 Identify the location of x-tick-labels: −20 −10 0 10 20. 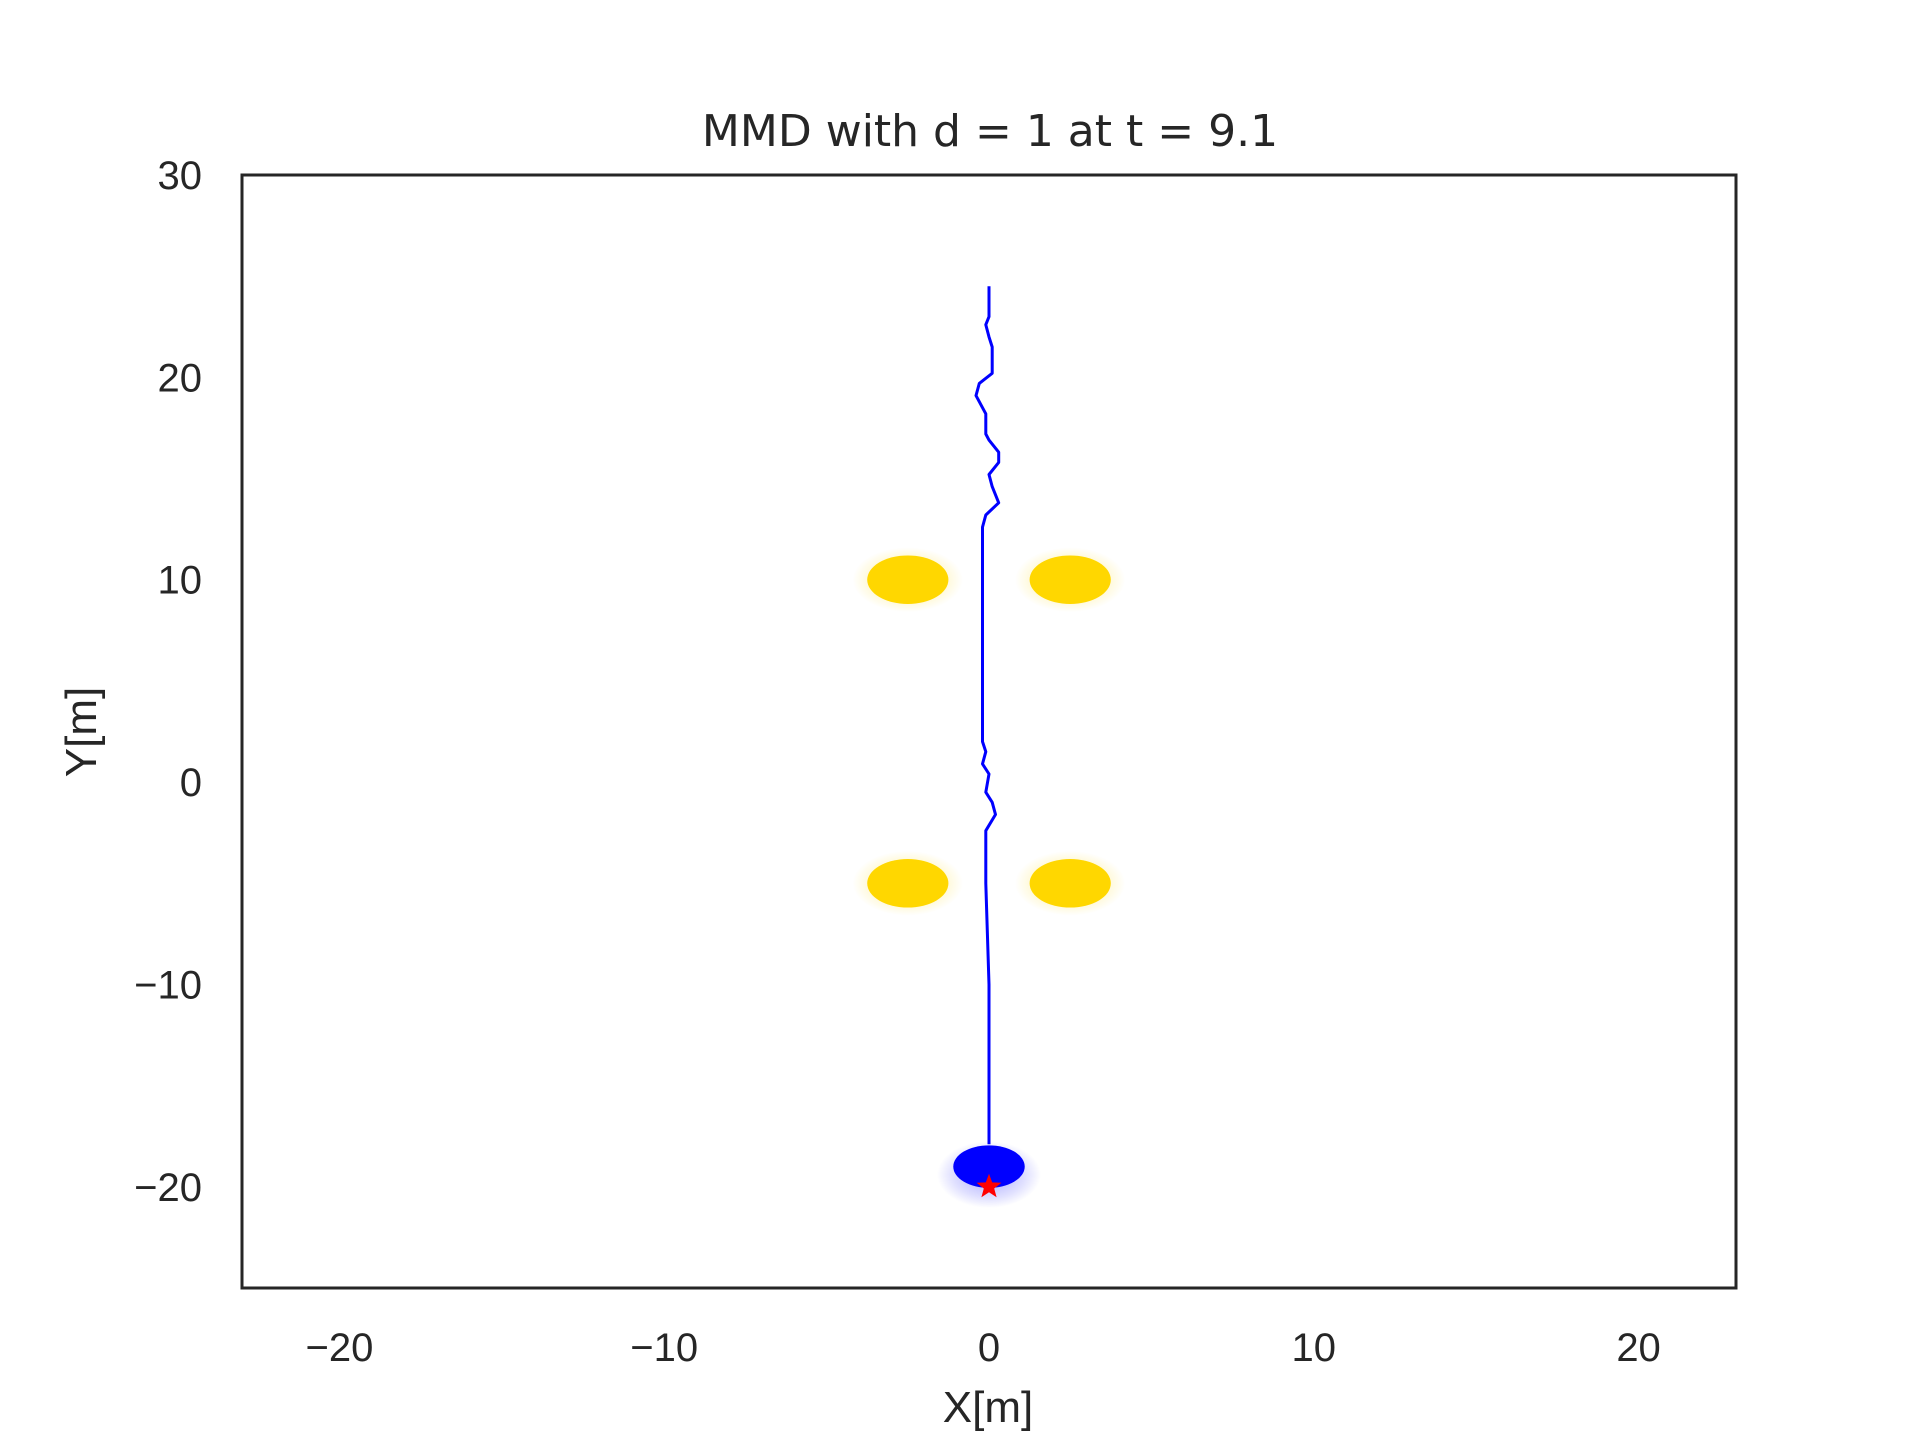
(983, 1348).